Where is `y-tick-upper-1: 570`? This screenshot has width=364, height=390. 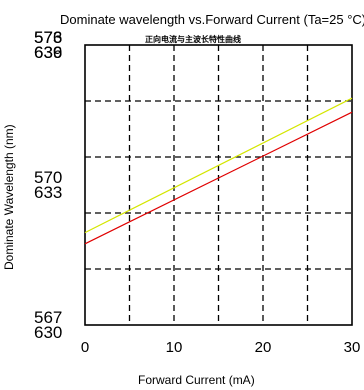 y-tick-upper-1: 570 is located at coordinates (48, 177).